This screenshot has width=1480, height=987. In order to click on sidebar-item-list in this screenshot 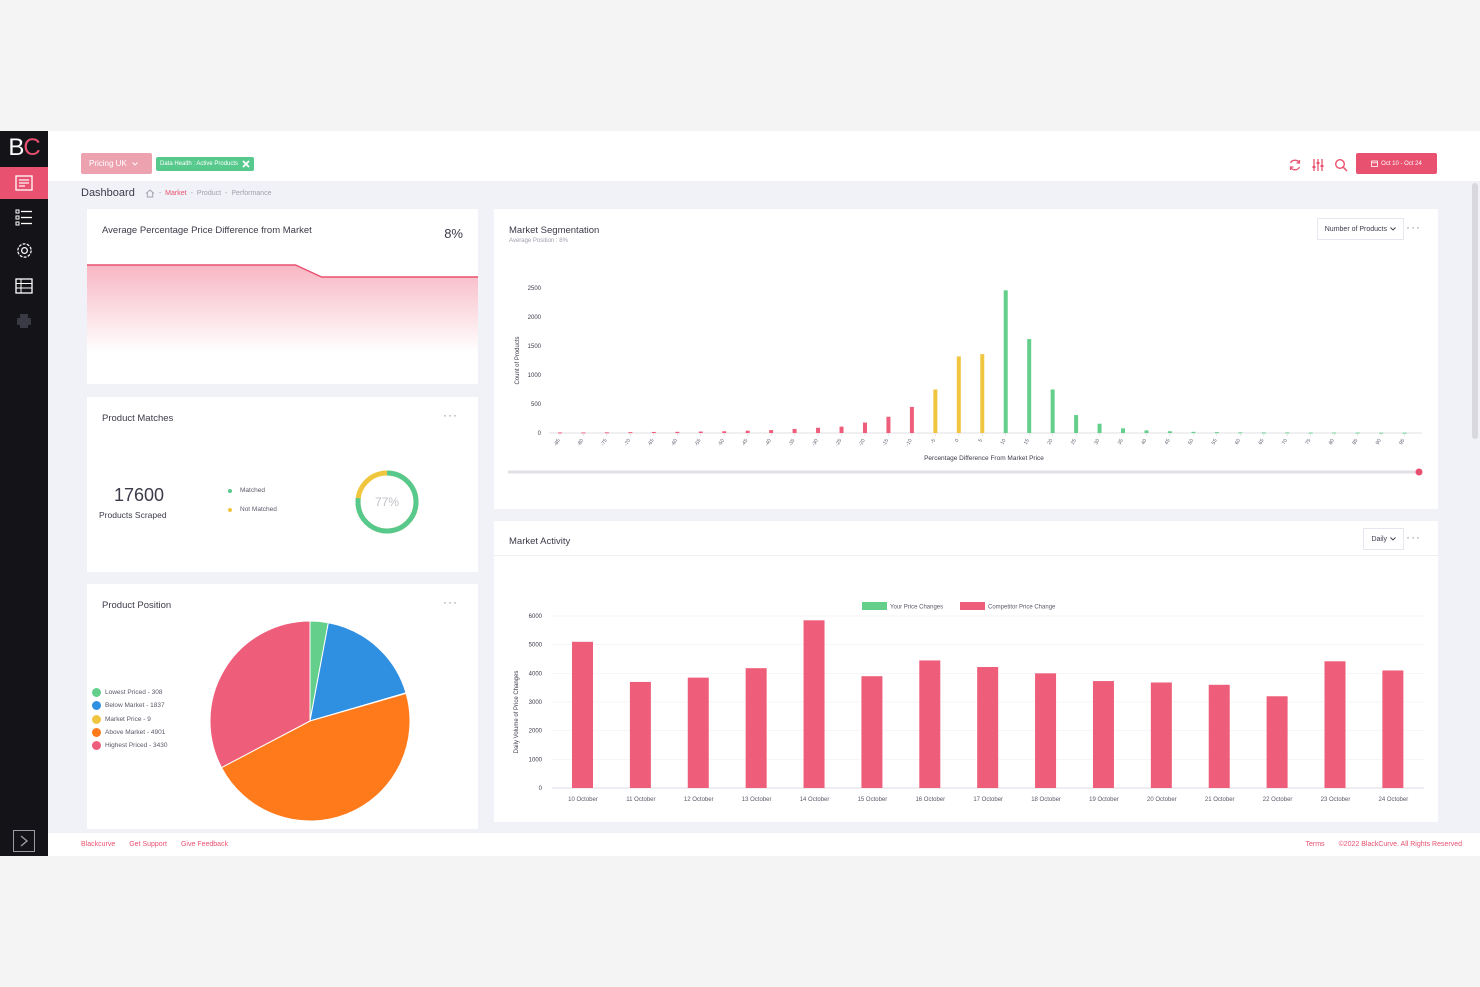, I will do `click(24, 217)`.